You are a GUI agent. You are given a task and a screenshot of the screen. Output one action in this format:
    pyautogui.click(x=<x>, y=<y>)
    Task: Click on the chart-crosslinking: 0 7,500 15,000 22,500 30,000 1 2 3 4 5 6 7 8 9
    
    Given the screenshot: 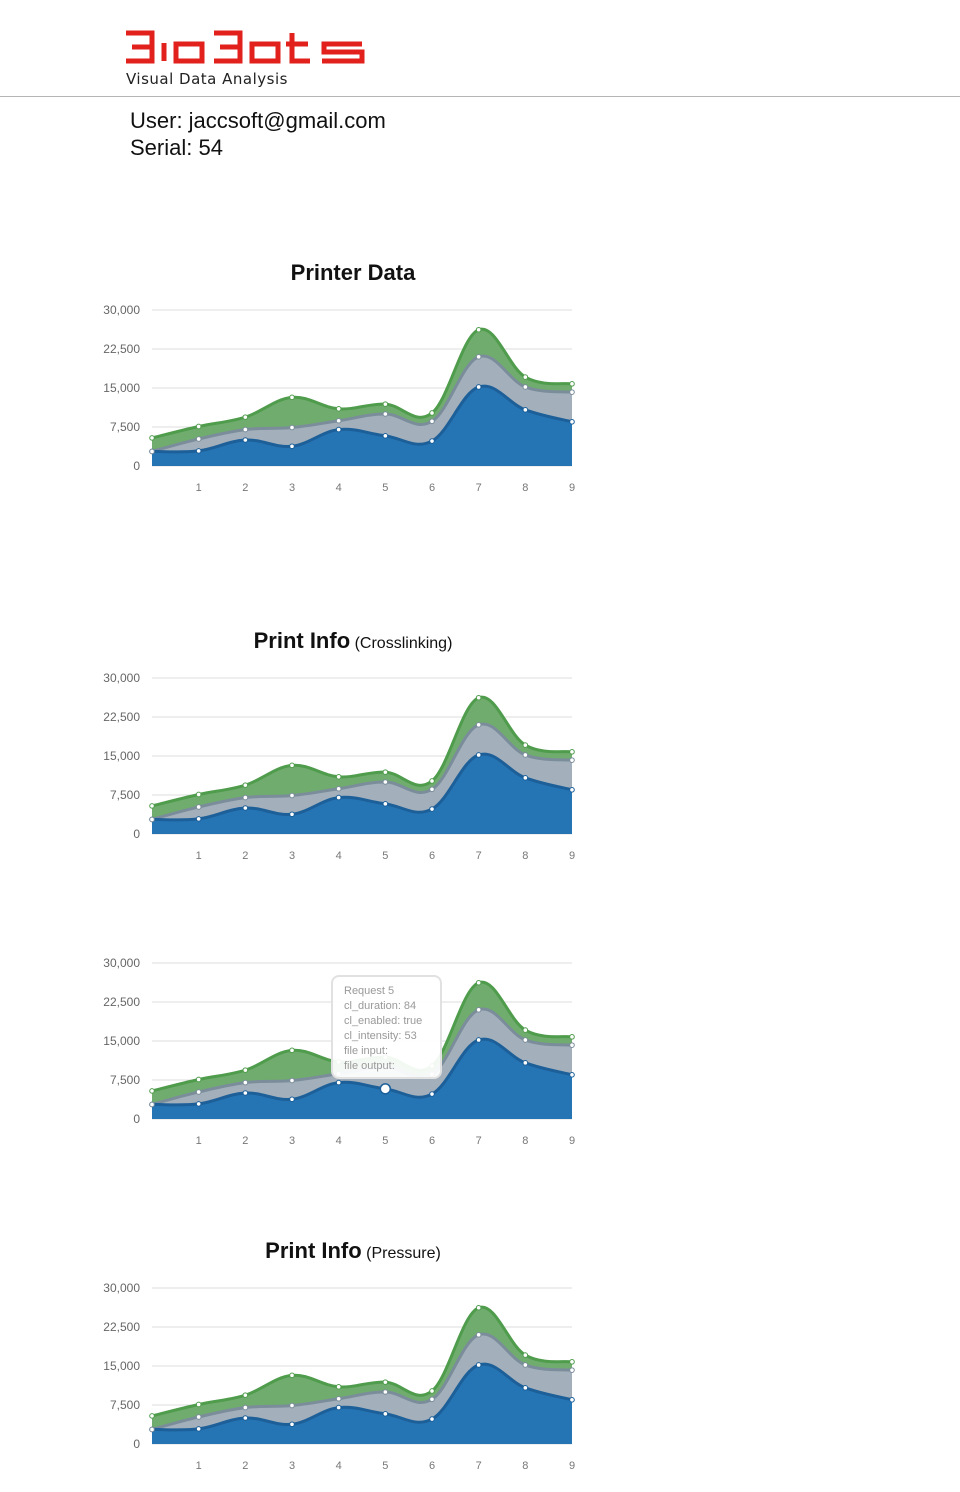 What is the action you would take?
    pyautogui.click(x=340, y=768)
    